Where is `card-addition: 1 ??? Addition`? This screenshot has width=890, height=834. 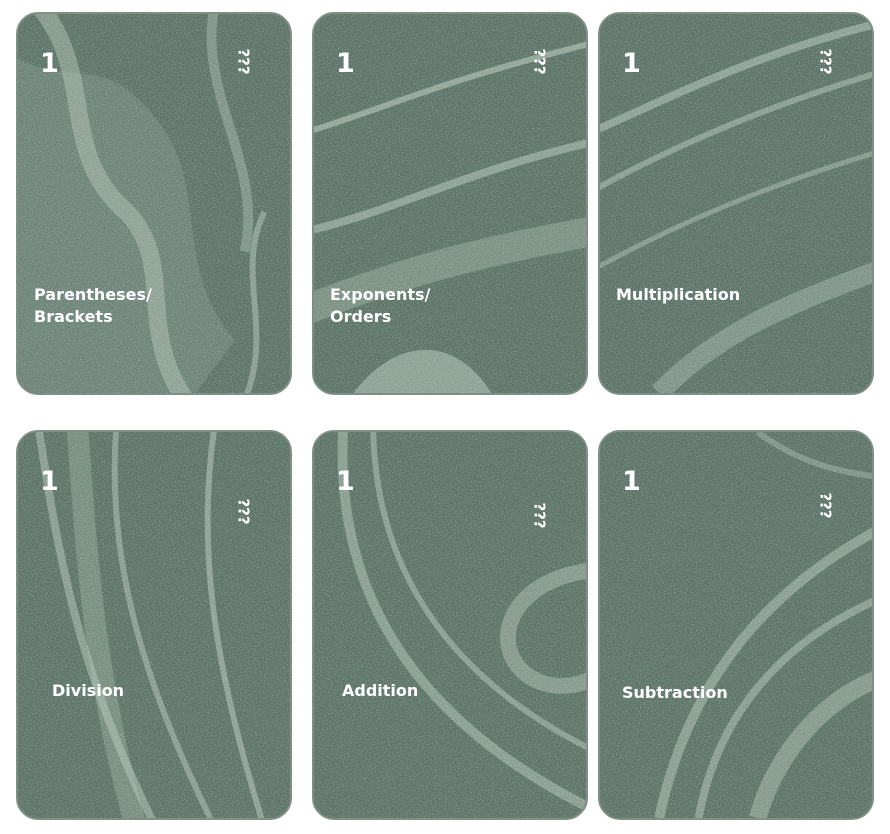 card-addition: 1 ??? Addition is located at coordinates (450, 625).